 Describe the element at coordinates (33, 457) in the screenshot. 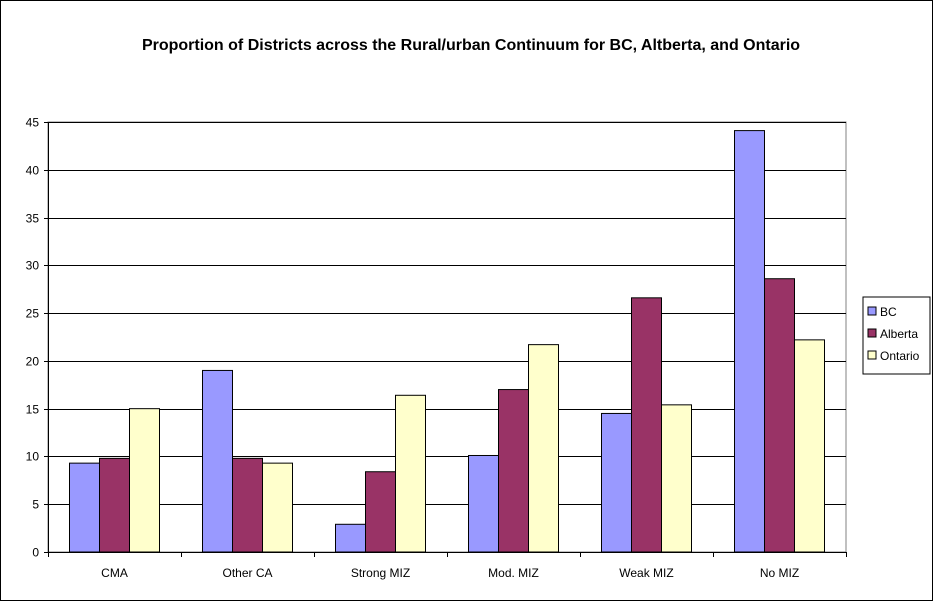

I see `y-tick-label: 10` at that location.